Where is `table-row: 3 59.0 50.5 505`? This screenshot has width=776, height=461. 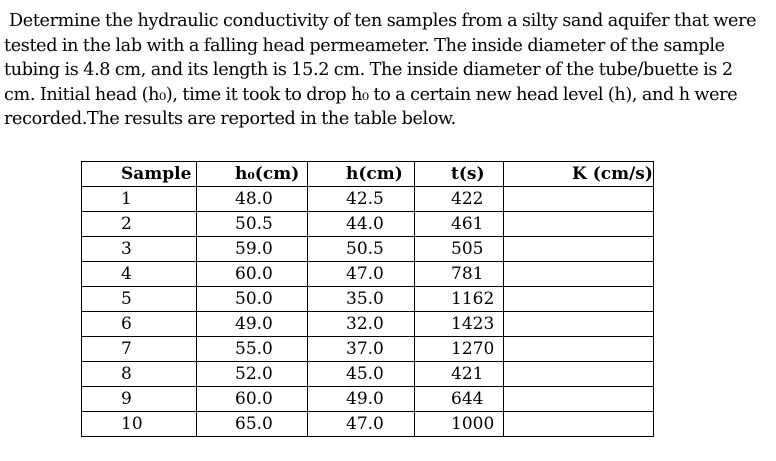 table-row: 3 59.0 50.5 505 is located at coordinates (367, 249).